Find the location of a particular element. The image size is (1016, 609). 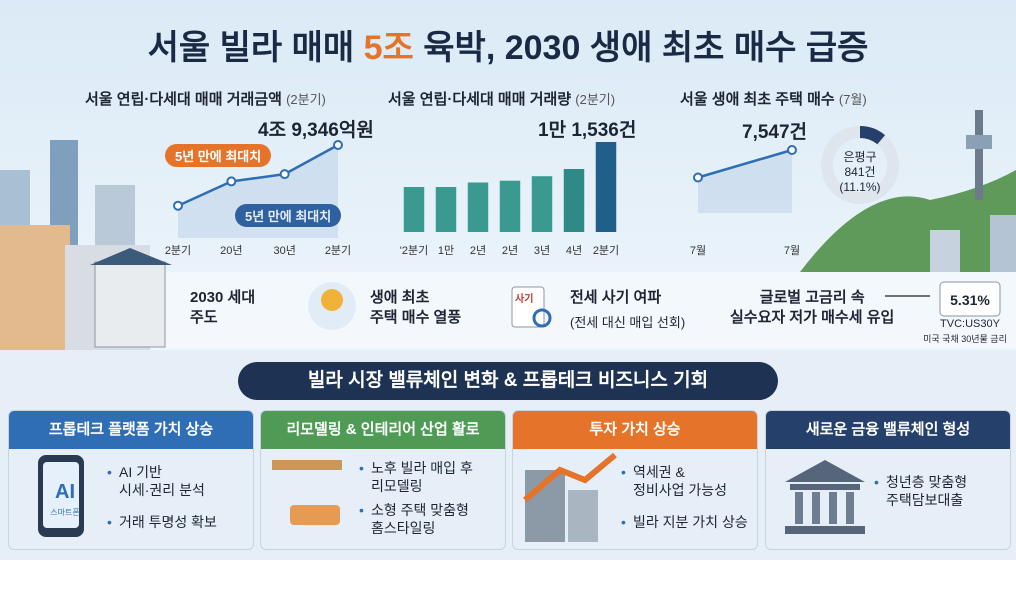

chart-title-text: 서울 생애 최초 주택 매수 is located at coordinates (757, 99).